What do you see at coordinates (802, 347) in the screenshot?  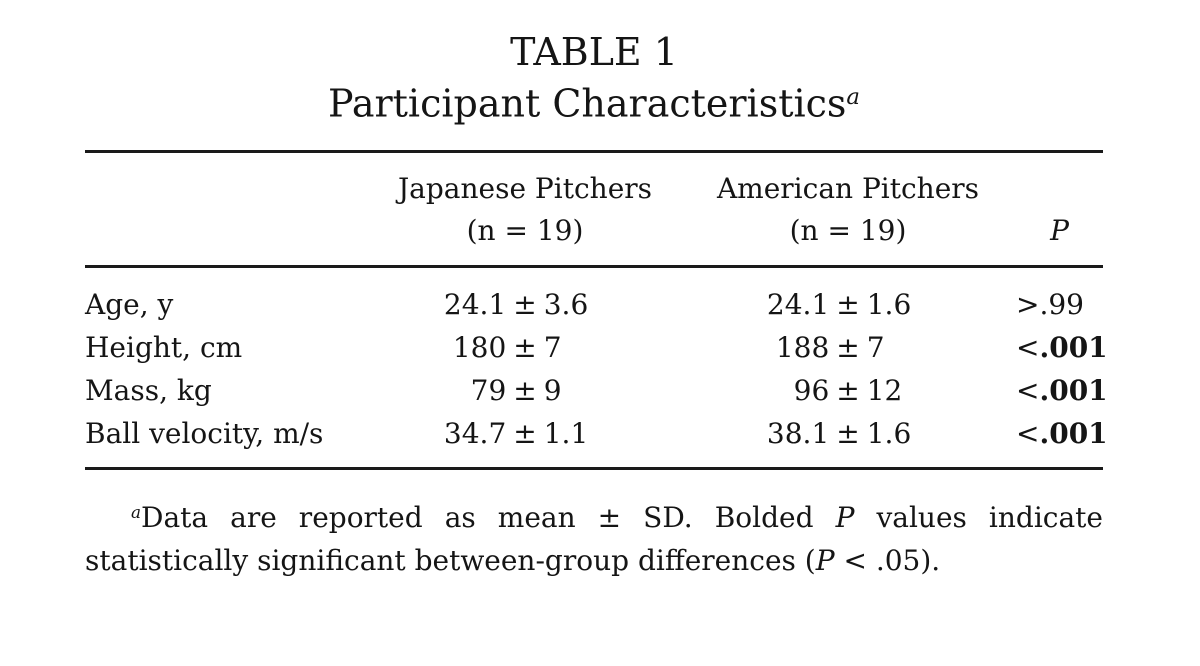 I see `mean-value: 188` at bounding box center [802, 347].